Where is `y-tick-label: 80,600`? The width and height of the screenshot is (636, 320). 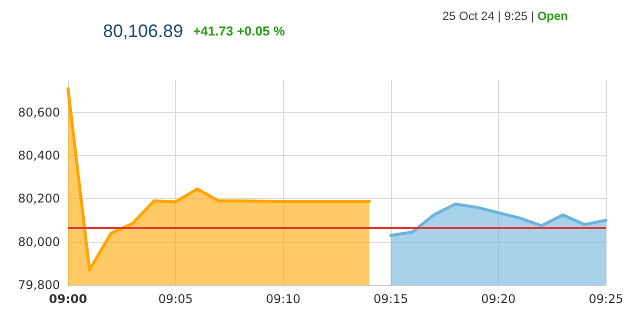
y-tick-label: 80,600 is located at coordinates (39, 112).